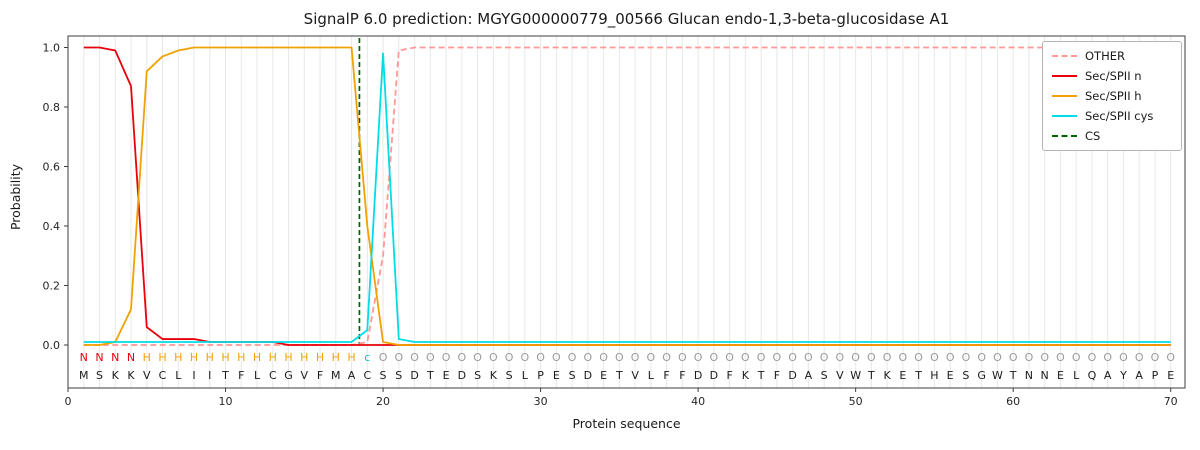 Image resolution: width=1200 pixels, height=450 pixels. I want to click on legend-label: OTHER, so click(1105, 56).